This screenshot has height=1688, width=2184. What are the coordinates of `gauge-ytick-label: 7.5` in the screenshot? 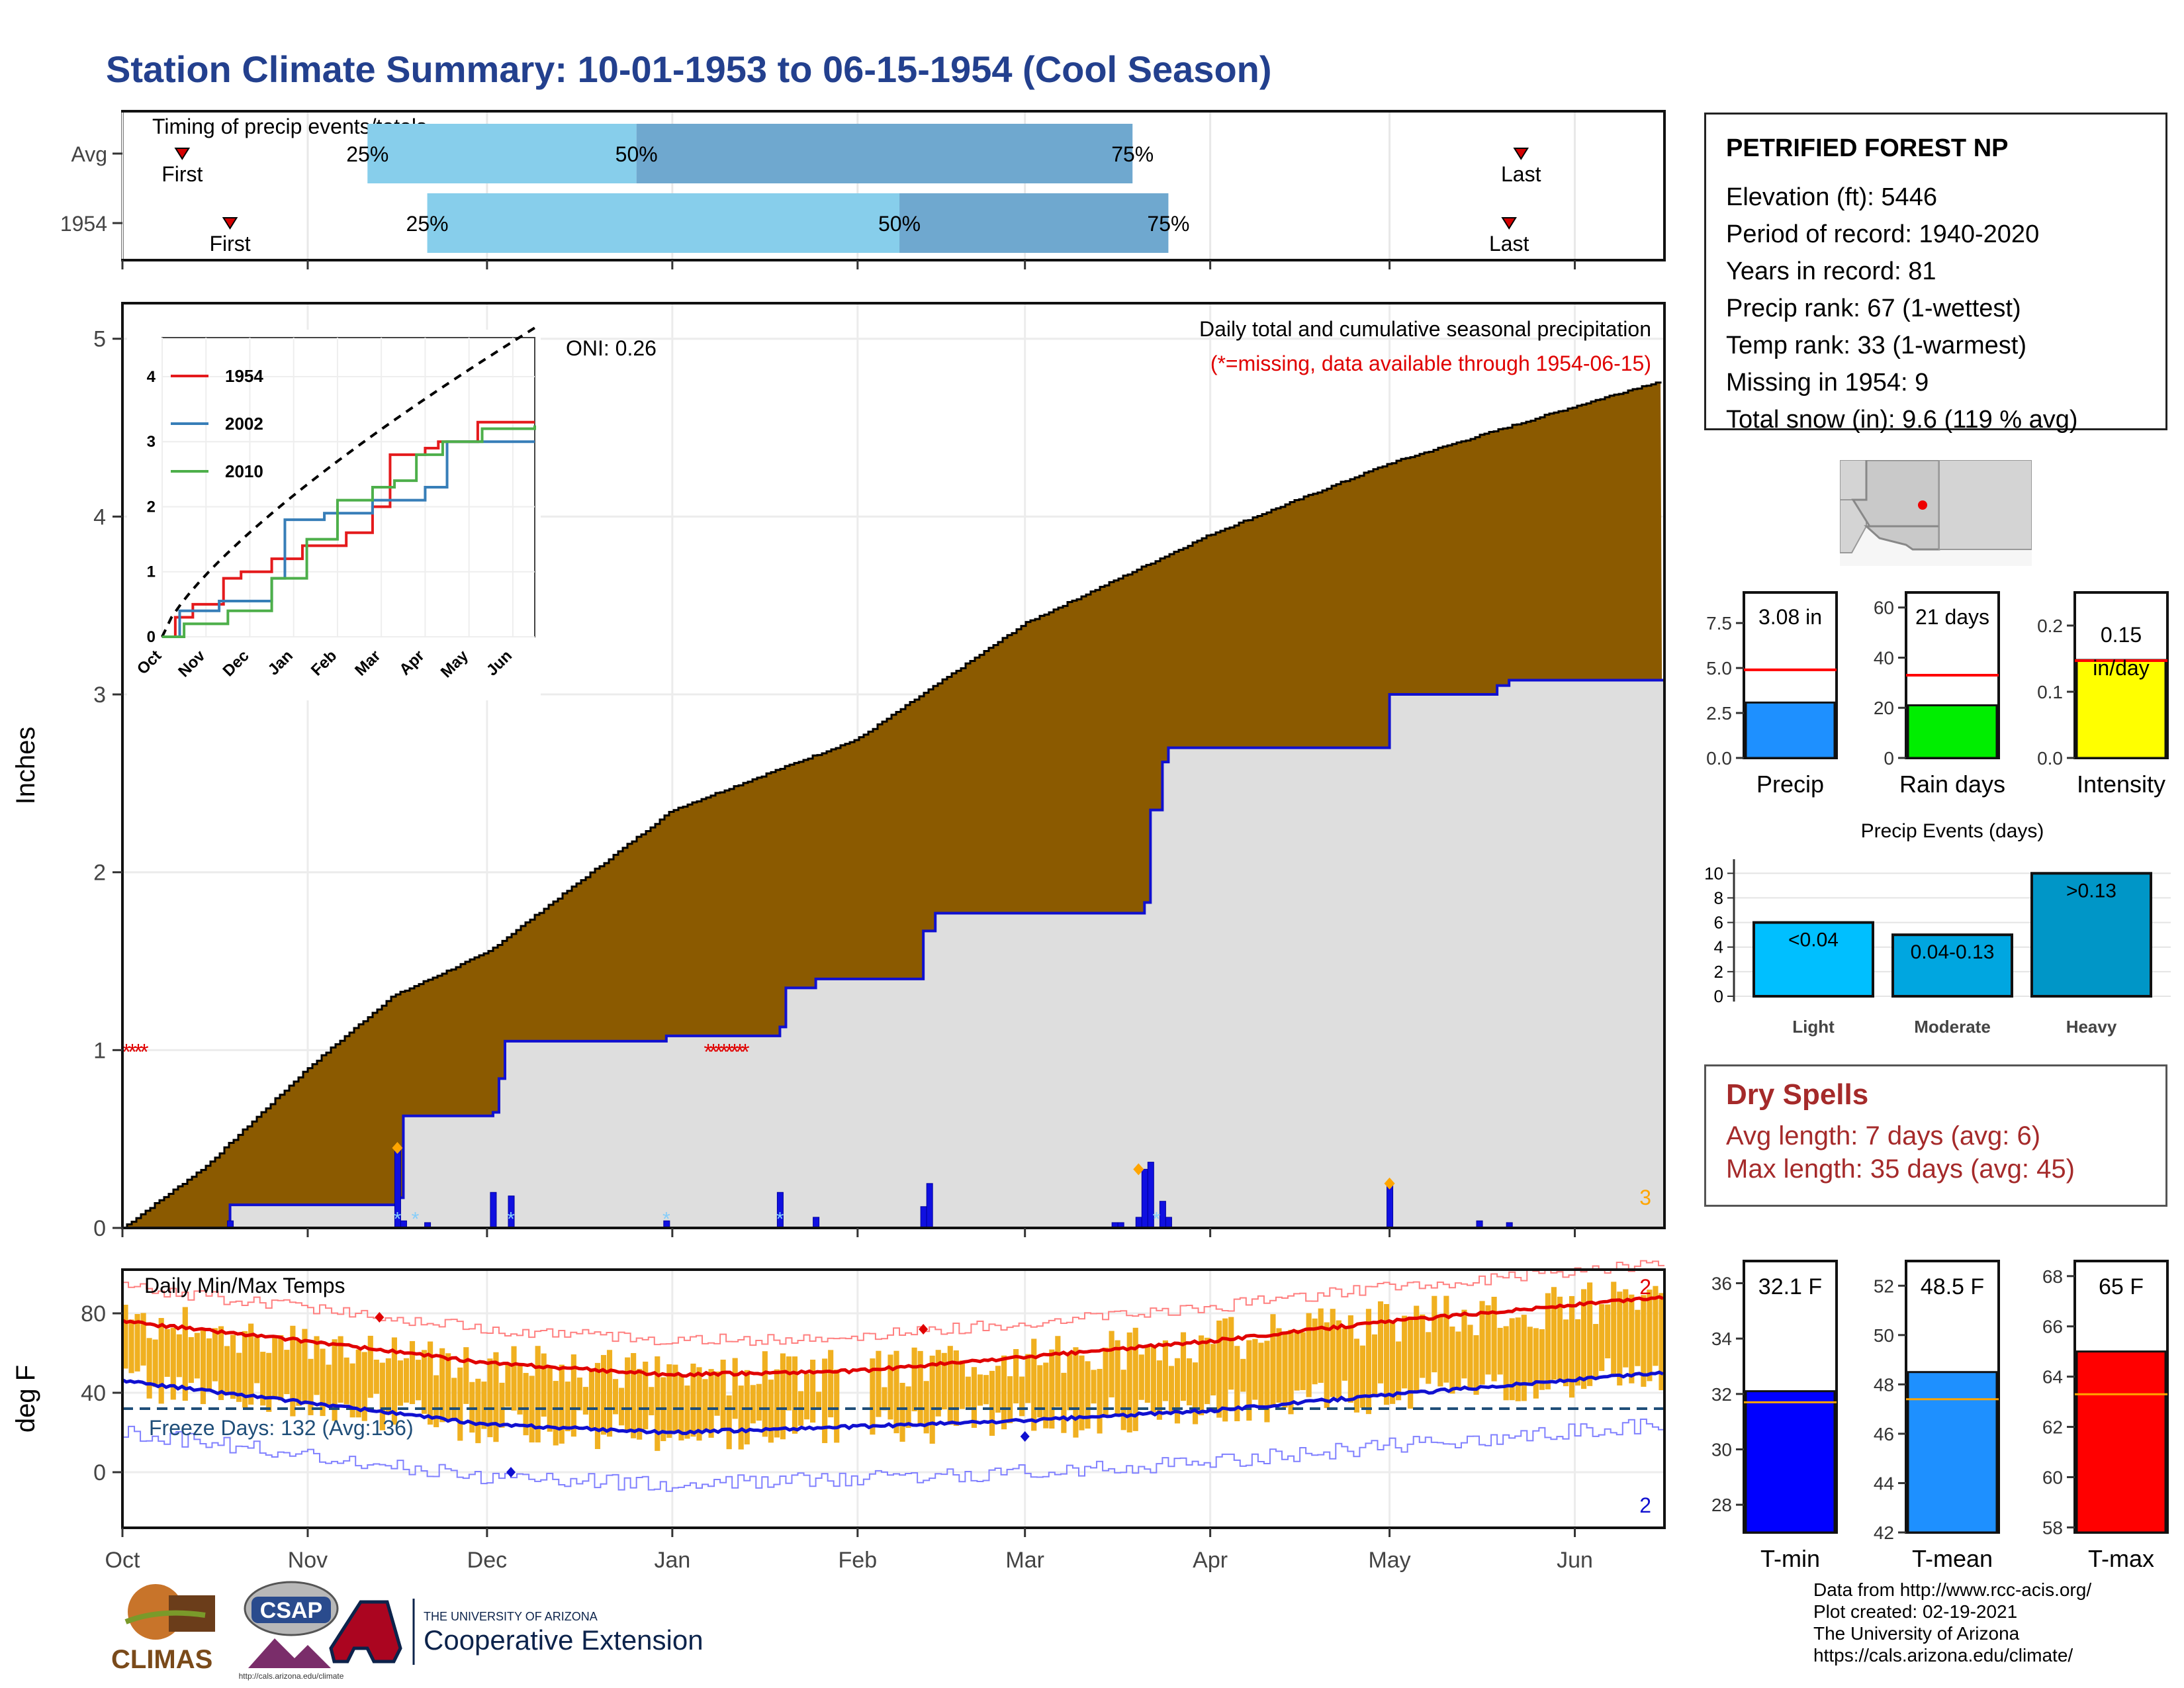 It's located at (1719, 623).